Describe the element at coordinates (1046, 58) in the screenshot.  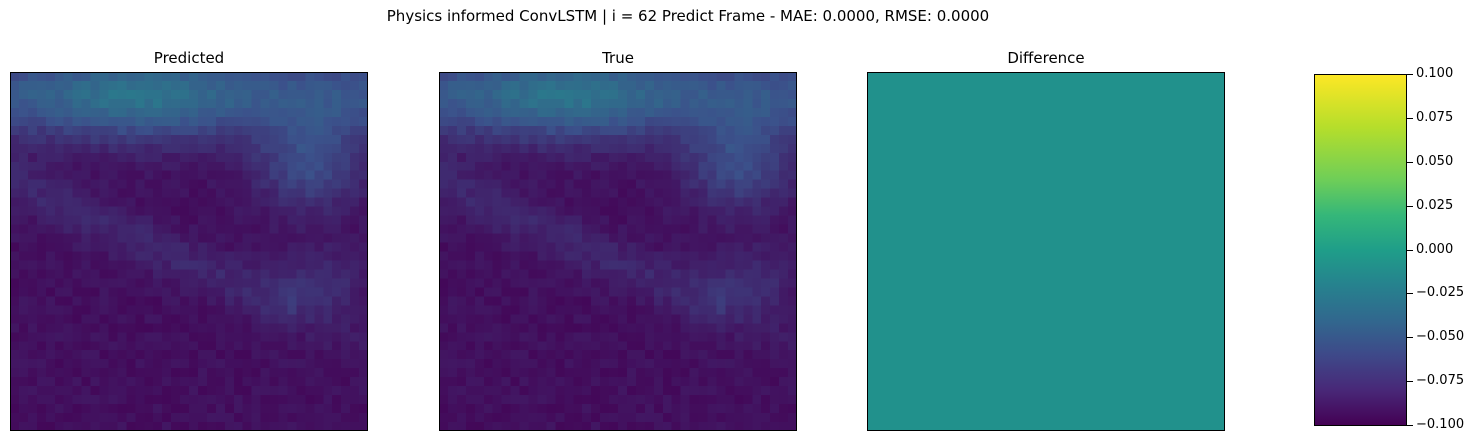
I see `difference-title: Difference` at that location.